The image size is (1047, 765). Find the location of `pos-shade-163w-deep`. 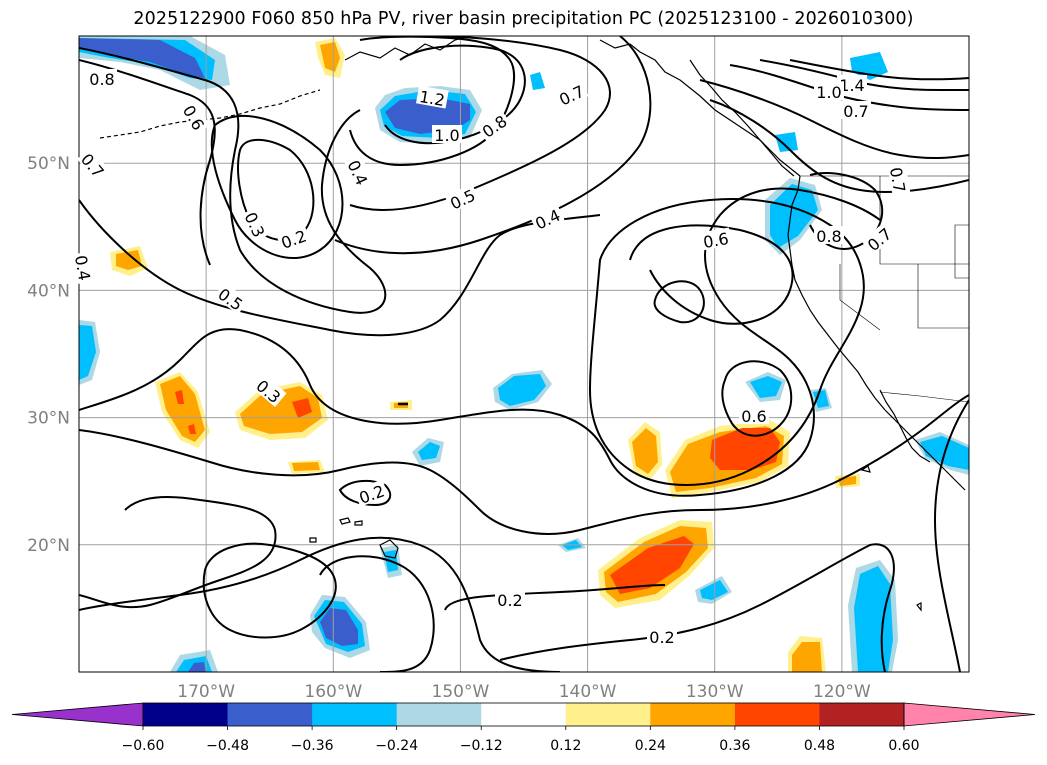

pos-shade-163w-deep is located at coordinates (302, 408).